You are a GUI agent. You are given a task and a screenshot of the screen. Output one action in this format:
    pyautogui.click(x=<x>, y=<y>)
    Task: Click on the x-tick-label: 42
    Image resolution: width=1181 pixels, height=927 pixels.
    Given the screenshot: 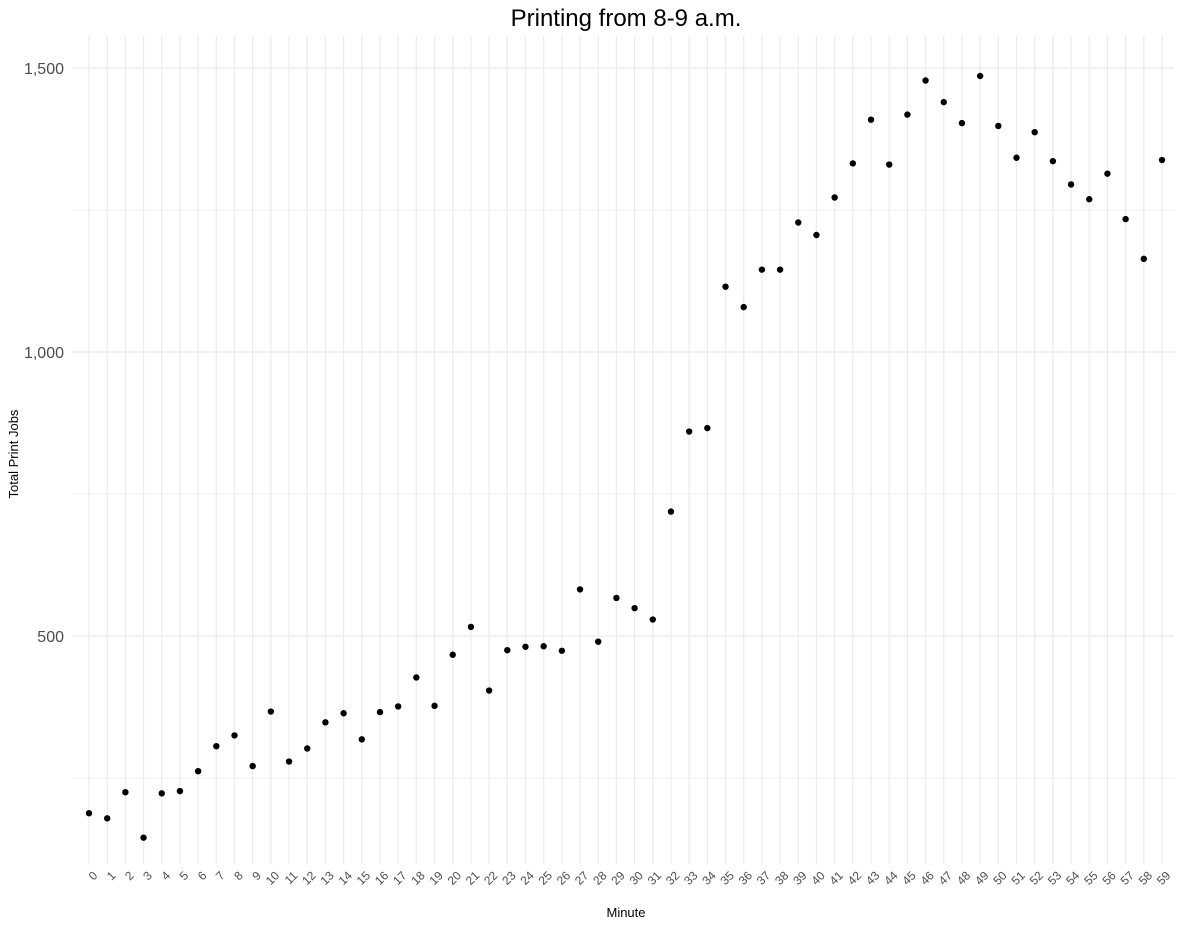 What is the action you would take?
    pyautogui.click(x=855, y=878)
    